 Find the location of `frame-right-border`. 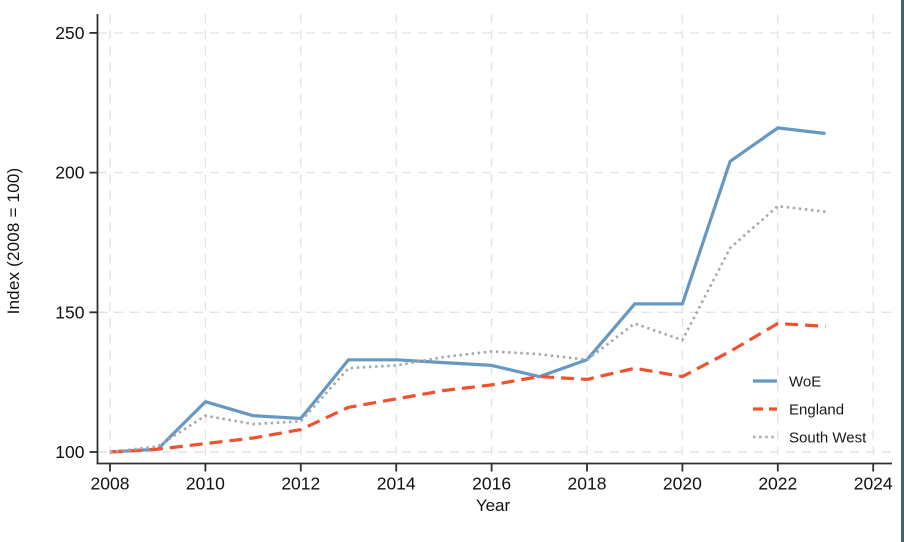

frame-right-border is located at coordinates (902, 271).